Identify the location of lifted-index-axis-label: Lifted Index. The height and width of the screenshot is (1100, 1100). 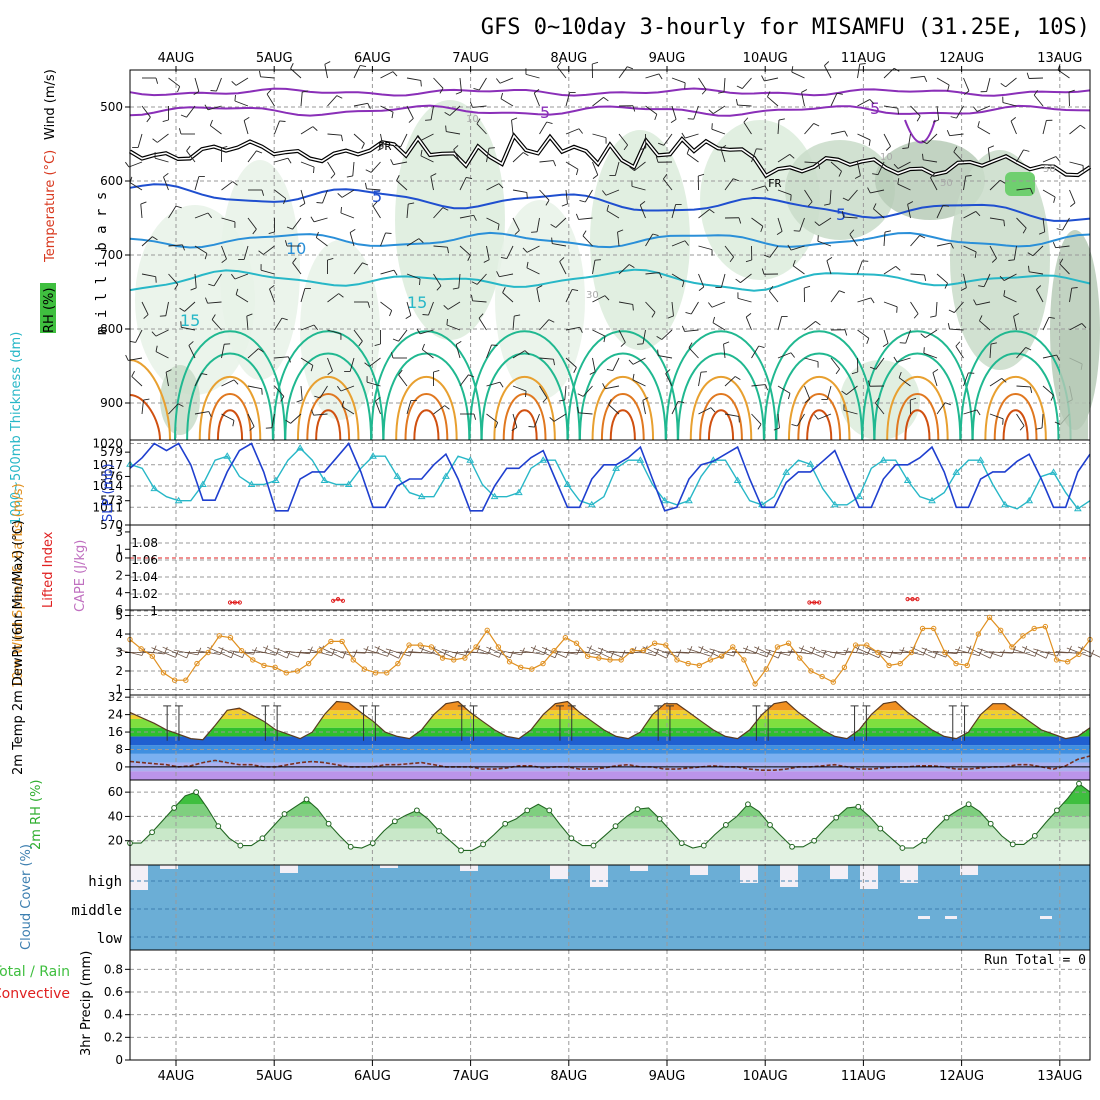
(48, 569).